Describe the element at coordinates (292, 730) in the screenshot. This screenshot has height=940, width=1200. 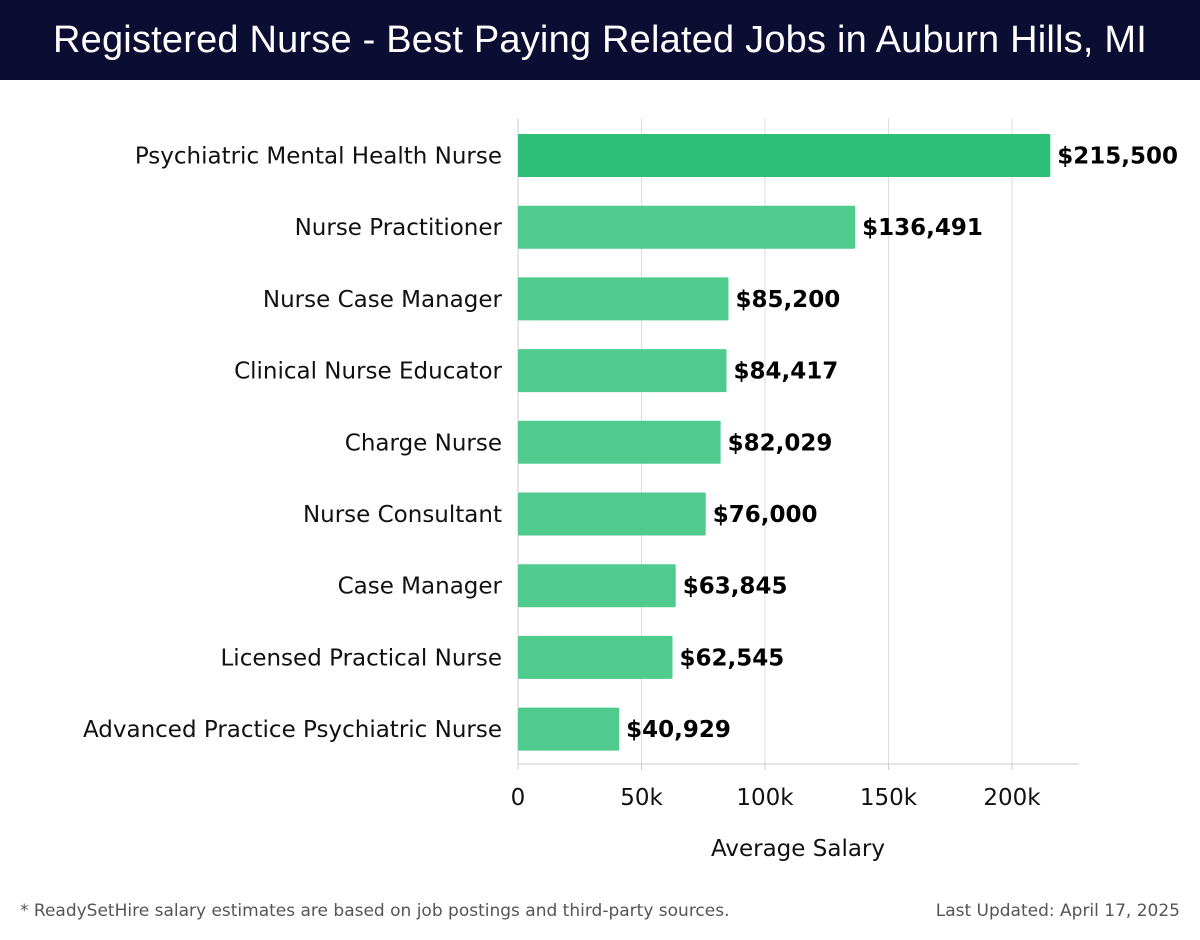
I see `category-label: Advanced Practice Psychiatric Nurse` at that location.